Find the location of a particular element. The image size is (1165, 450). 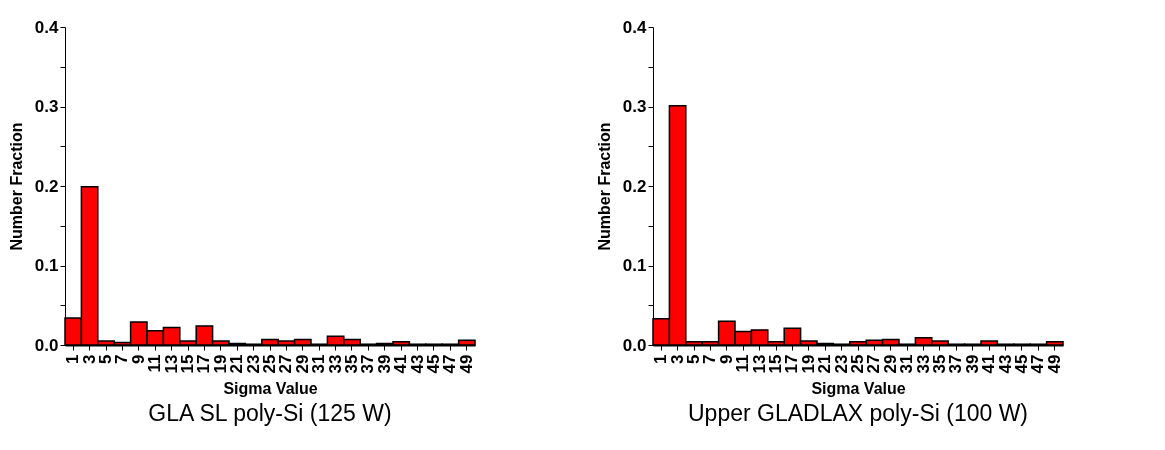

text: GLA SL poly-Si (125 W) is located at coordinates (270, 412).